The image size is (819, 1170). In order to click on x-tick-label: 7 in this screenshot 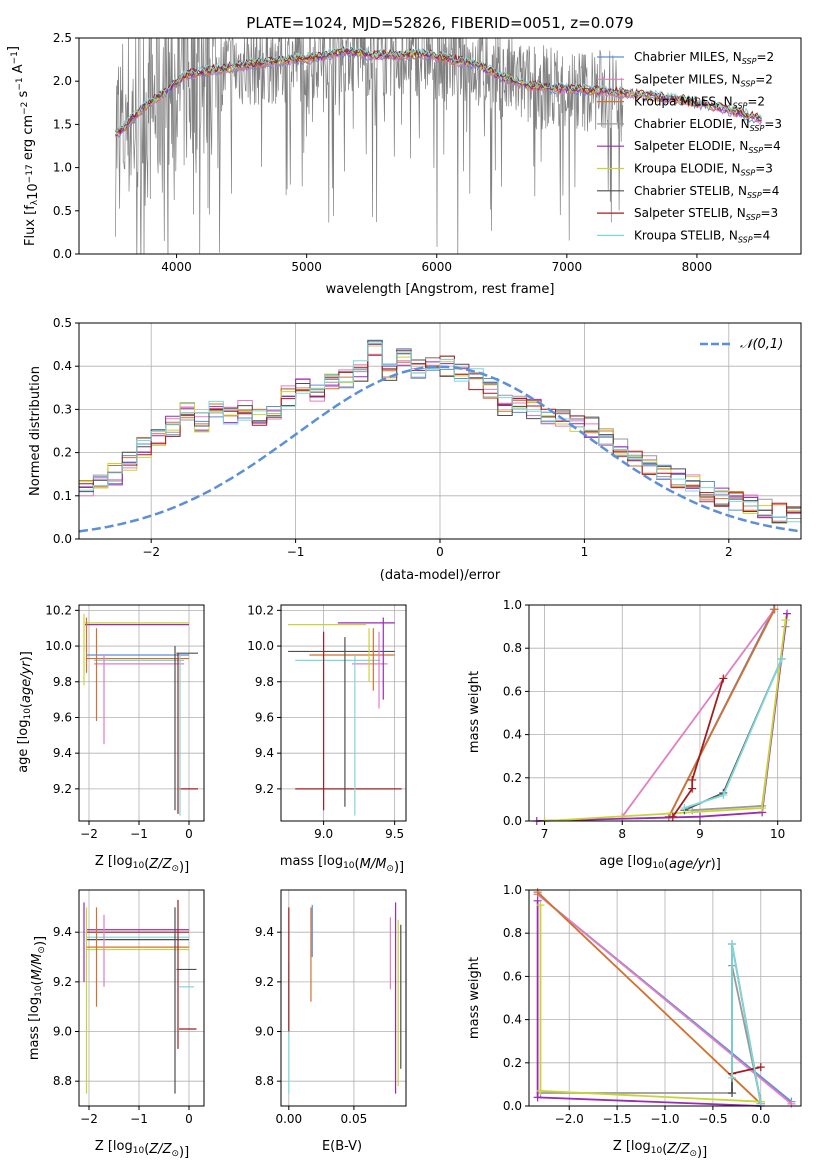, I will do `click(545, 834)`.